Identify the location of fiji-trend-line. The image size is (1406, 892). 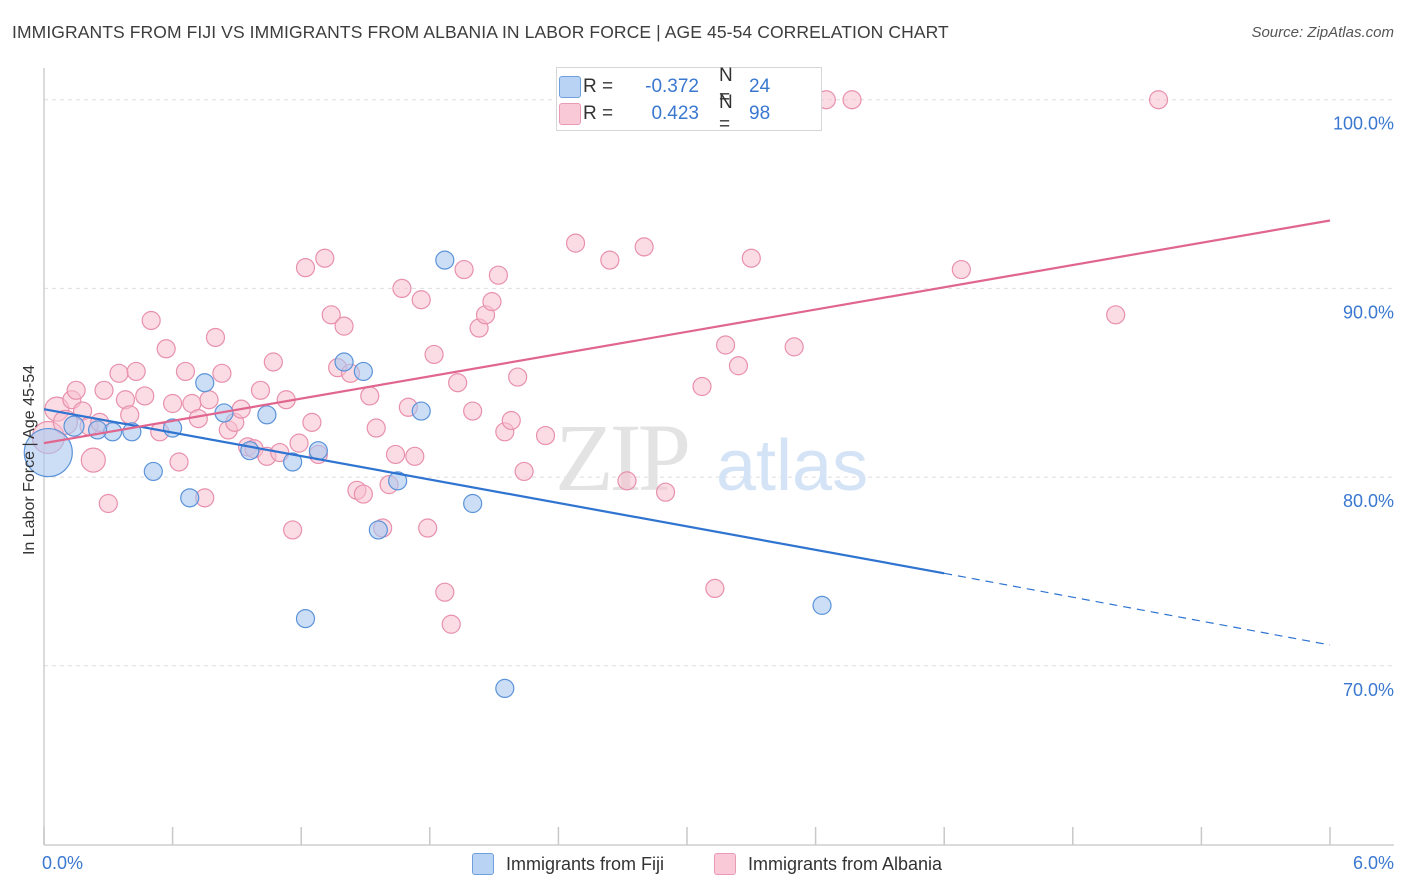
(494, 491).